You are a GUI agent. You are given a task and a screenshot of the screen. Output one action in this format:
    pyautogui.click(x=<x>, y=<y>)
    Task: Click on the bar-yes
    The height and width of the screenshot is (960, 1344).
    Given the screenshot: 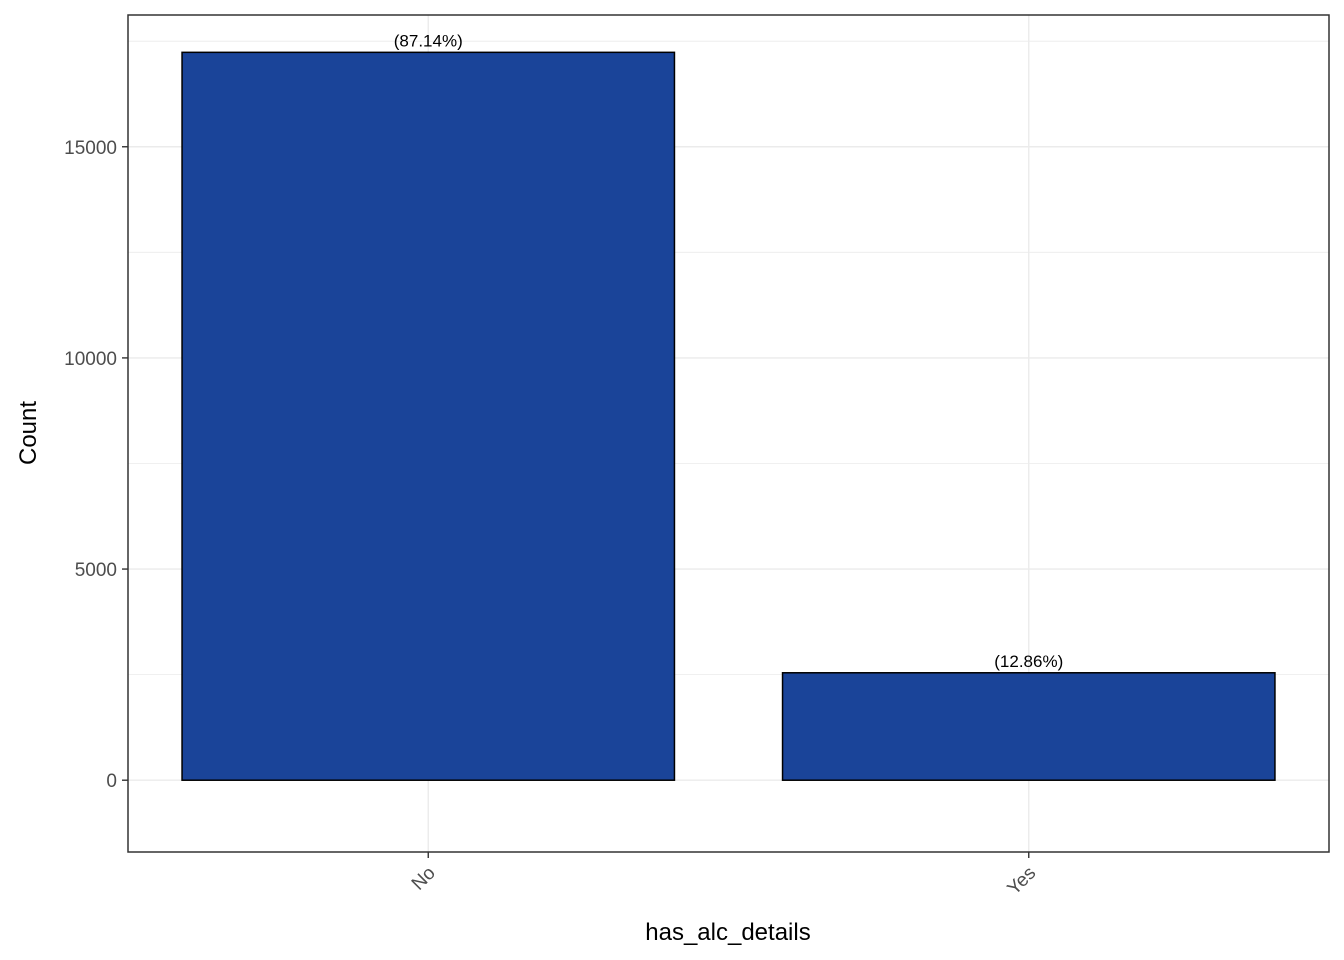 What is the action you would take?
    pyautogui.click(x=1028, y=726)
    